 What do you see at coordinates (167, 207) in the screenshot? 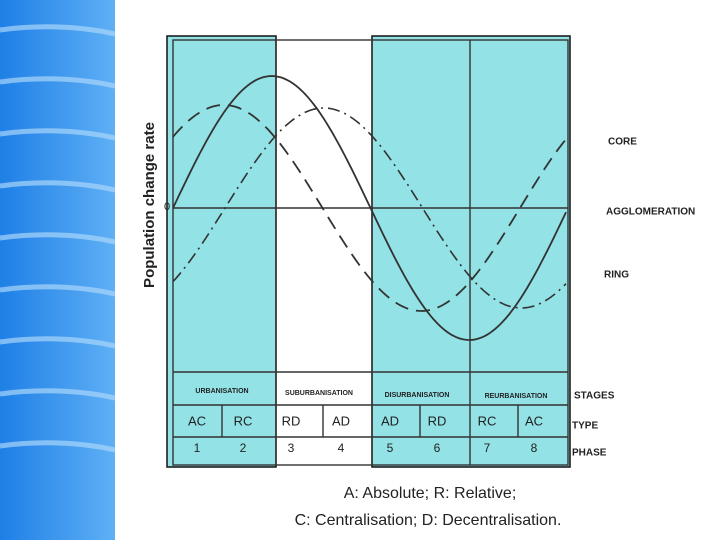
I see `zero-label: 0` at bounding box center [167, 207].